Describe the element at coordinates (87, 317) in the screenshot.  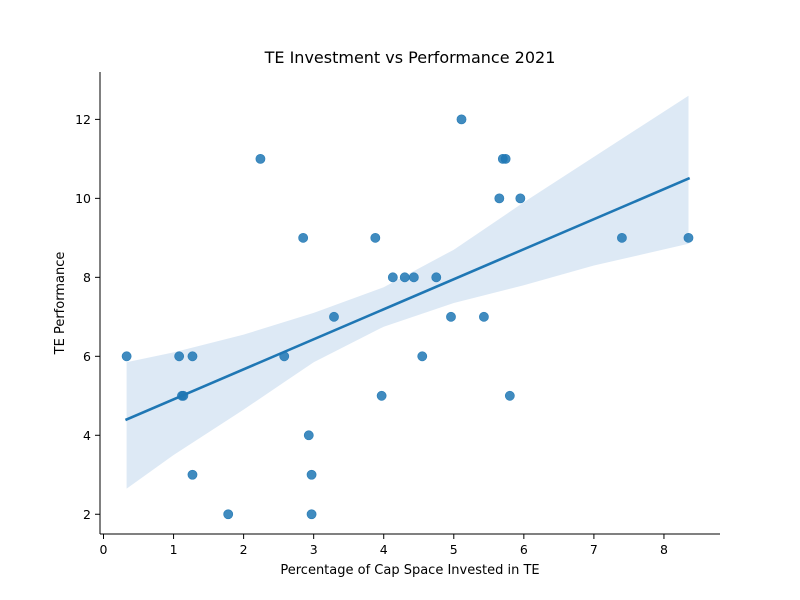
I see `y-axis-ticks: 2 4 6 8 10 12` at that location.